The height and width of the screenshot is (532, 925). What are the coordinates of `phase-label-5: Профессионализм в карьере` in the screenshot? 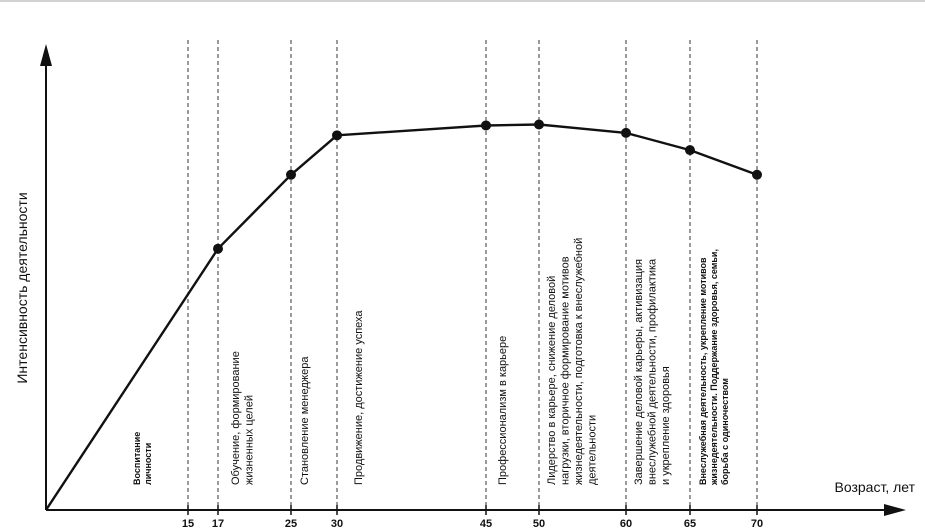 It's located at (503, 410).